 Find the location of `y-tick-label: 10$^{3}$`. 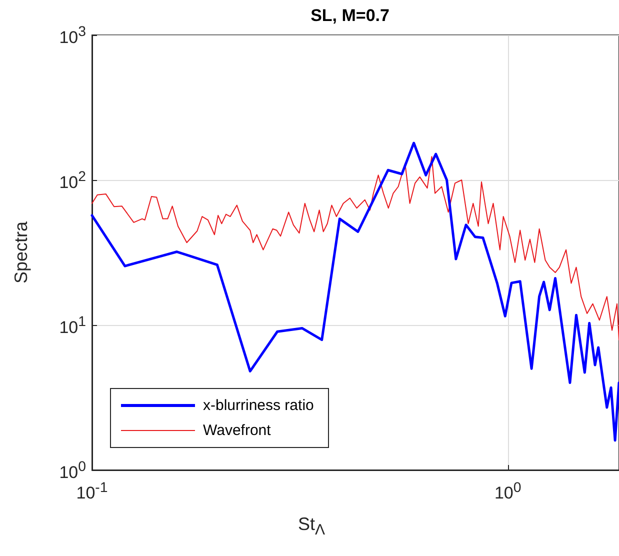

y-tick-label: 10$^{3}$ is located at coordinates (72, 35).